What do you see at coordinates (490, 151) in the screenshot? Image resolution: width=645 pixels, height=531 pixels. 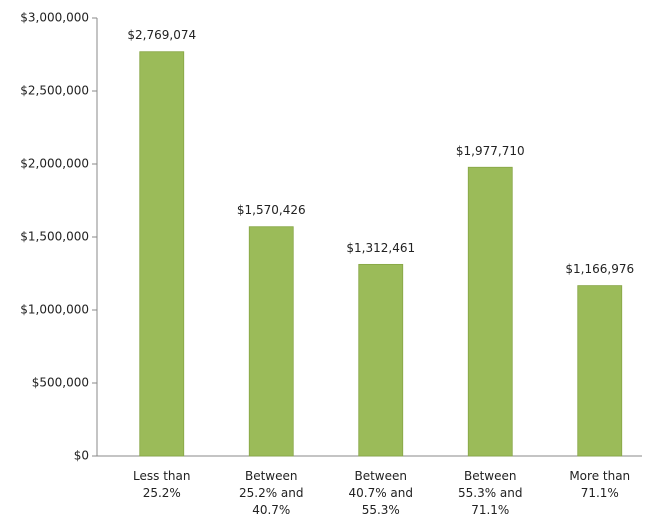 I see `value-label: $1,977,710` at bounding box center [490, 151].